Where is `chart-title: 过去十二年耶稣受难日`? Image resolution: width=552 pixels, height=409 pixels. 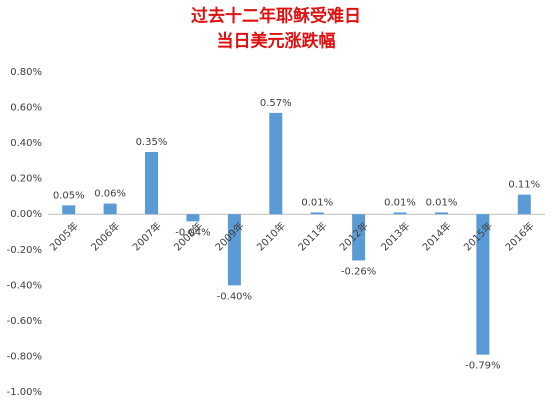 chart-title: 过去十二年耶稣受难日 is located at coordinates (276, 16).